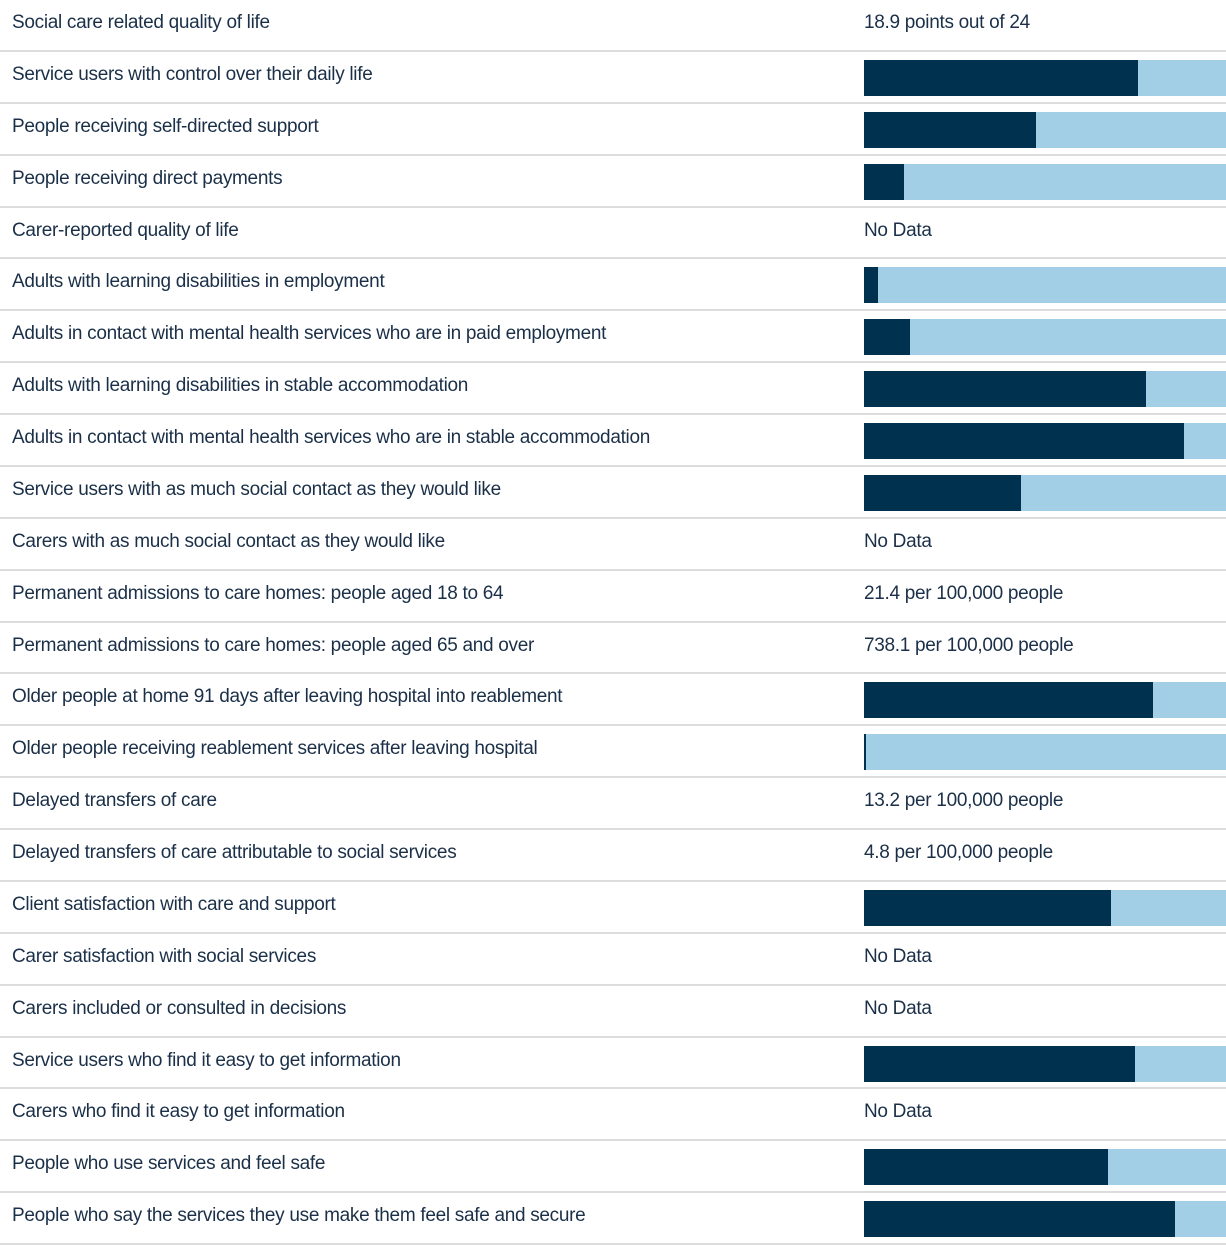 This screenshot has height=1245, width=1226. Describe the element at coordinates (964, 593) in the screenshot. I see `indicator-value: 21.4 per 100,000 people` at that location.